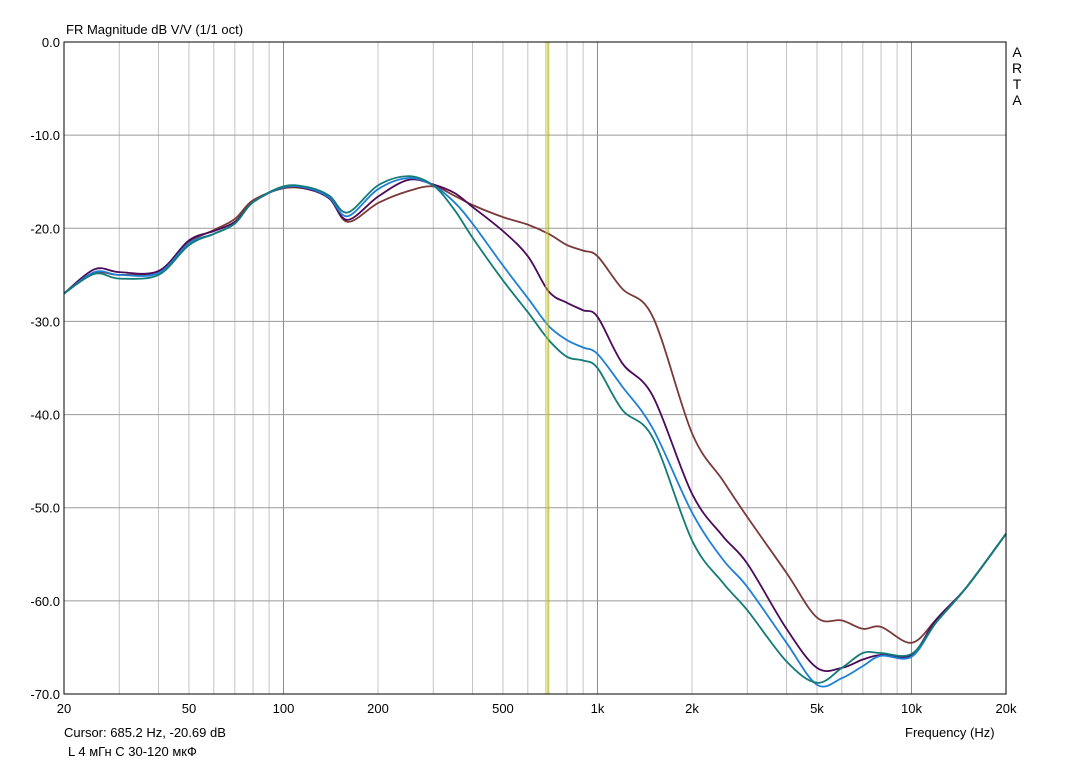 The height and width of the screenshot is (766, 1070). What do you see at coordinates (503, 708) in the screenshot?
I see `x-tick-label: 500` at bounding box center [503, 708].